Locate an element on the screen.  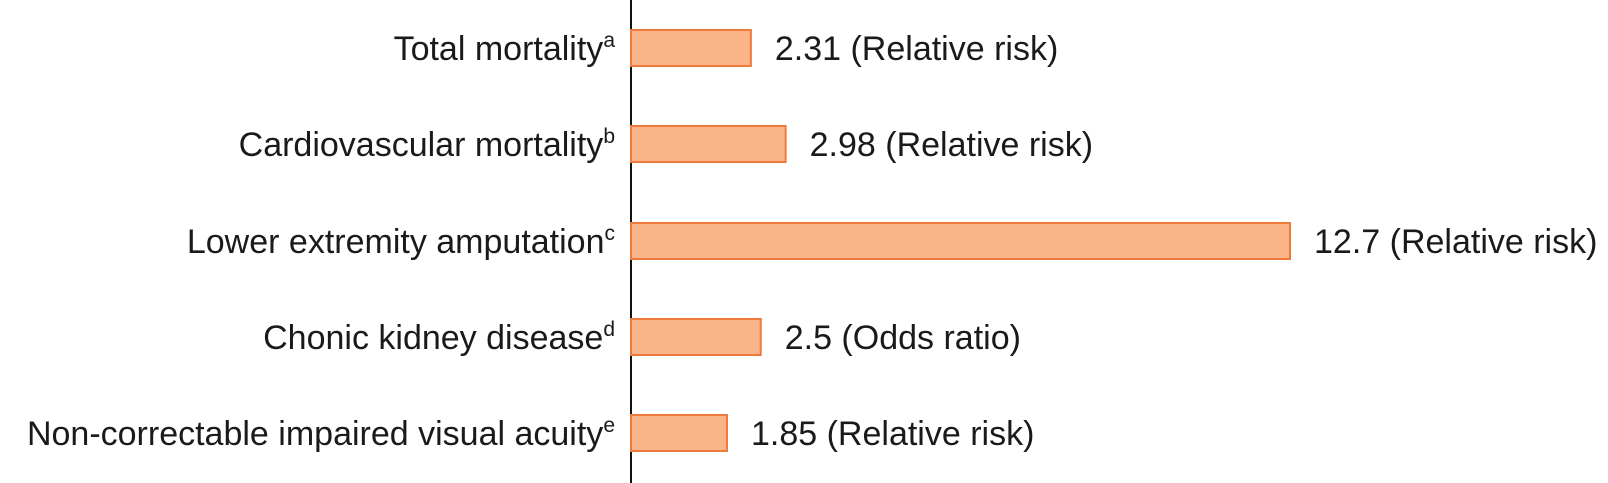
footnote-mark: a is located at coordinates (609, 40).